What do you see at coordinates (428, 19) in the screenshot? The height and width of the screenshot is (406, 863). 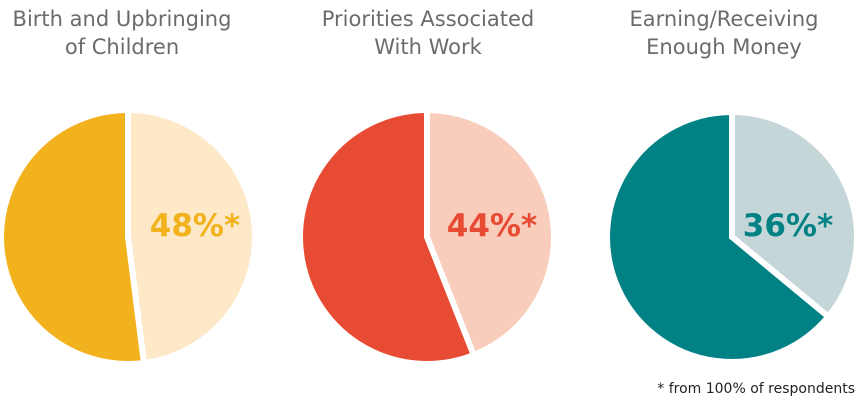 I see `pie-title-work-line-1: Priorities Associated` at bounding box center [428, 19].